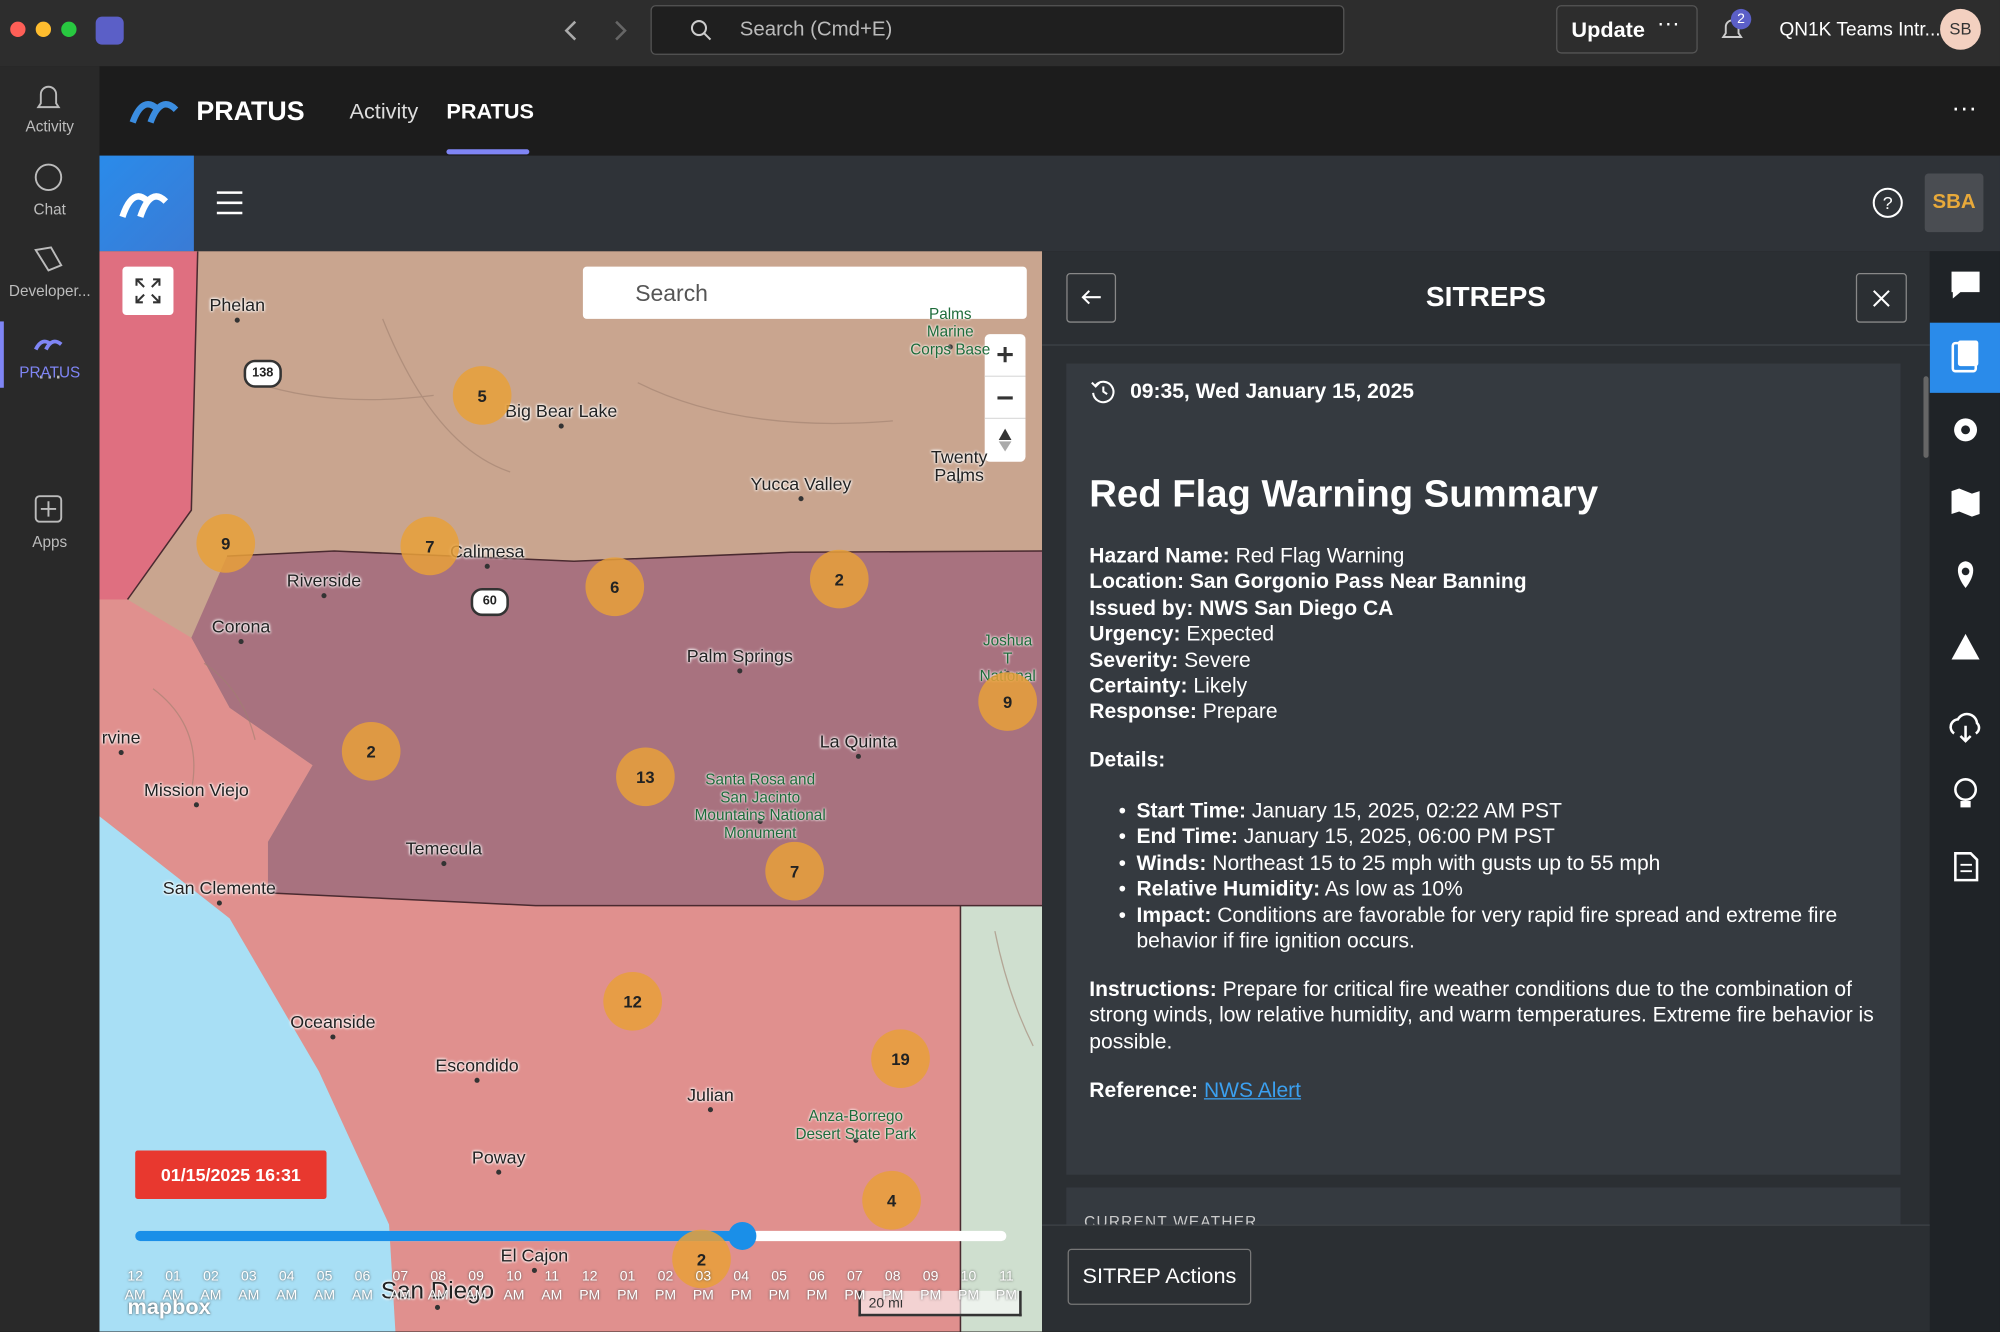  What do you see at coordinates (1344, 494) in the screenshot?
I see `sitrep-heading: Red Flag Warning Summary` at bounding box center [1344, 494].